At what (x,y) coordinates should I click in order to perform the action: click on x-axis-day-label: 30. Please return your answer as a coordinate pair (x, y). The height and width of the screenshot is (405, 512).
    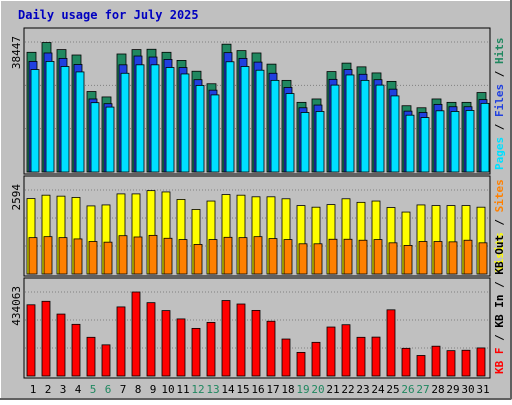
    Looking at the image, I should click on (467, 389).